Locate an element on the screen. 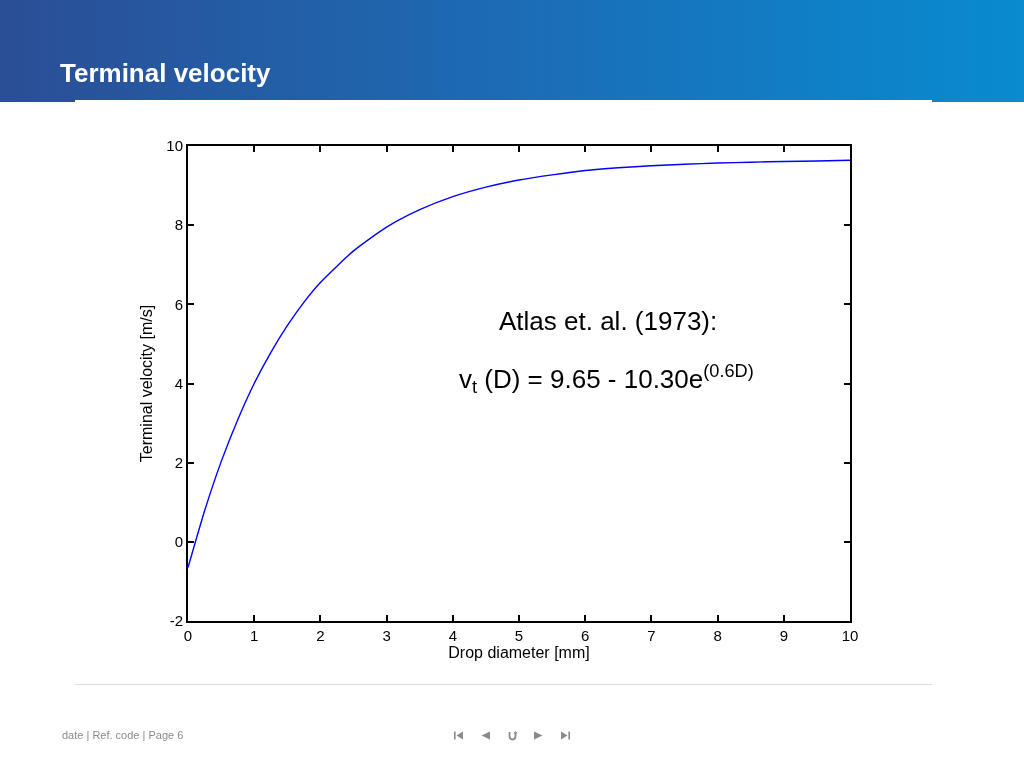 Image resolution: width=1024 pixels, height=768 pixels. y-tick-label: 0 is located at coordinates (178, 542).